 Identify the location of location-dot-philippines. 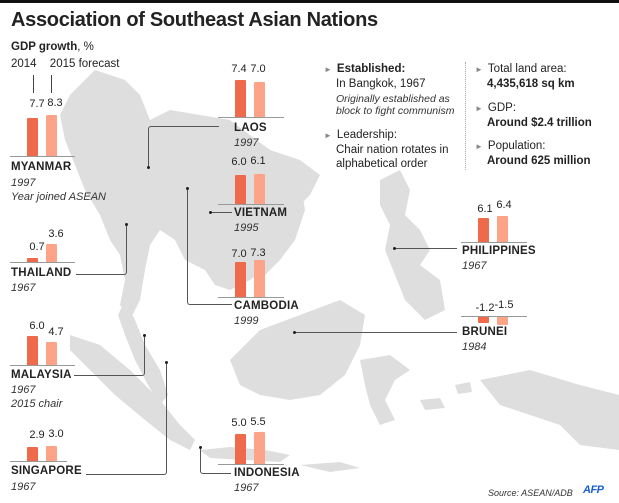
(394, 248).